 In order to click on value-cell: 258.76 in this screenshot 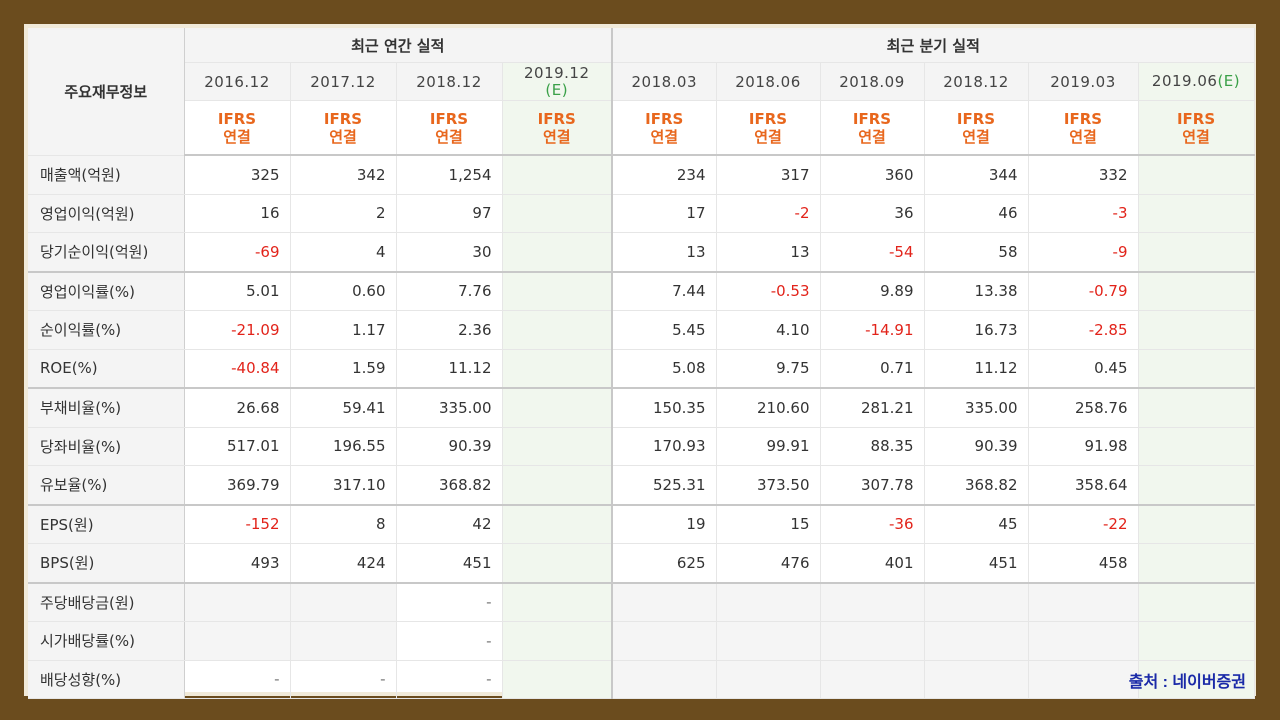, I will do `click(1083, 408)`.